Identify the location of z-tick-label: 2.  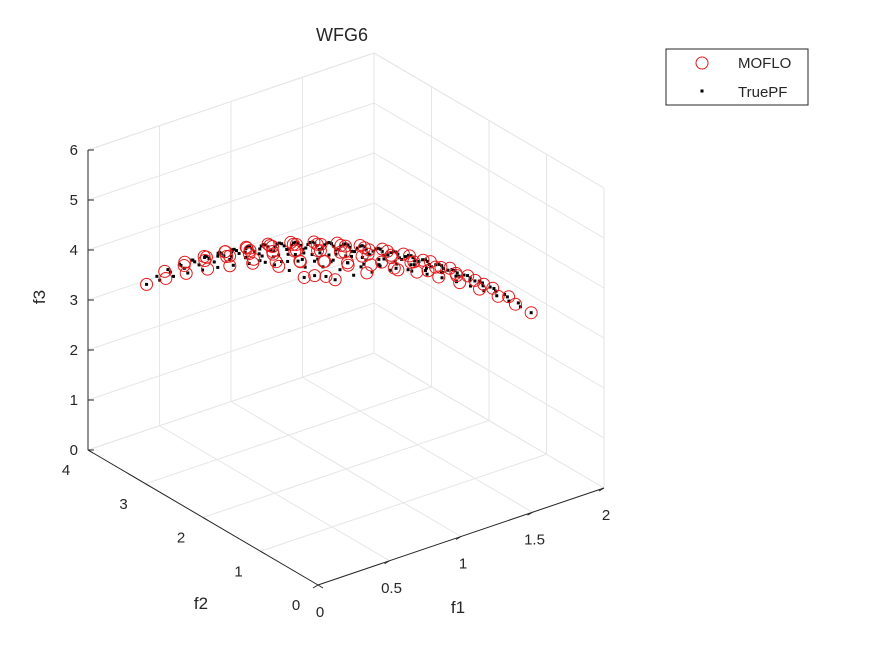
(74, 350).